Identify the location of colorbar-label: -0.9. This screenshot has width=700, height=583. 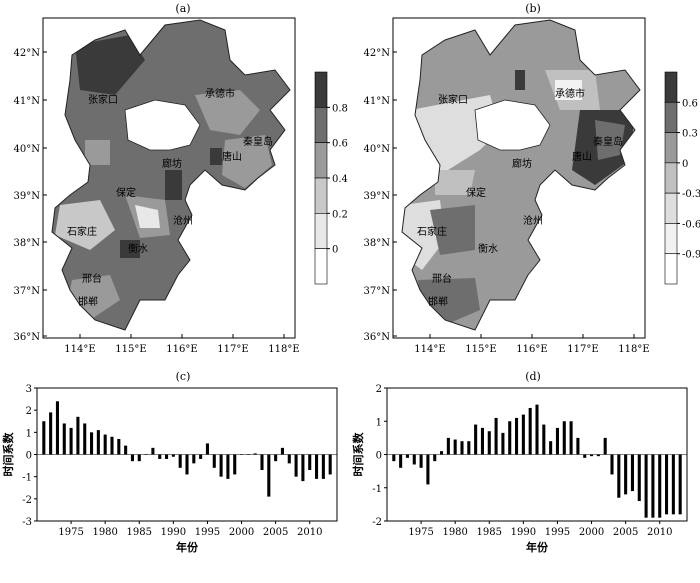
(691, 255).